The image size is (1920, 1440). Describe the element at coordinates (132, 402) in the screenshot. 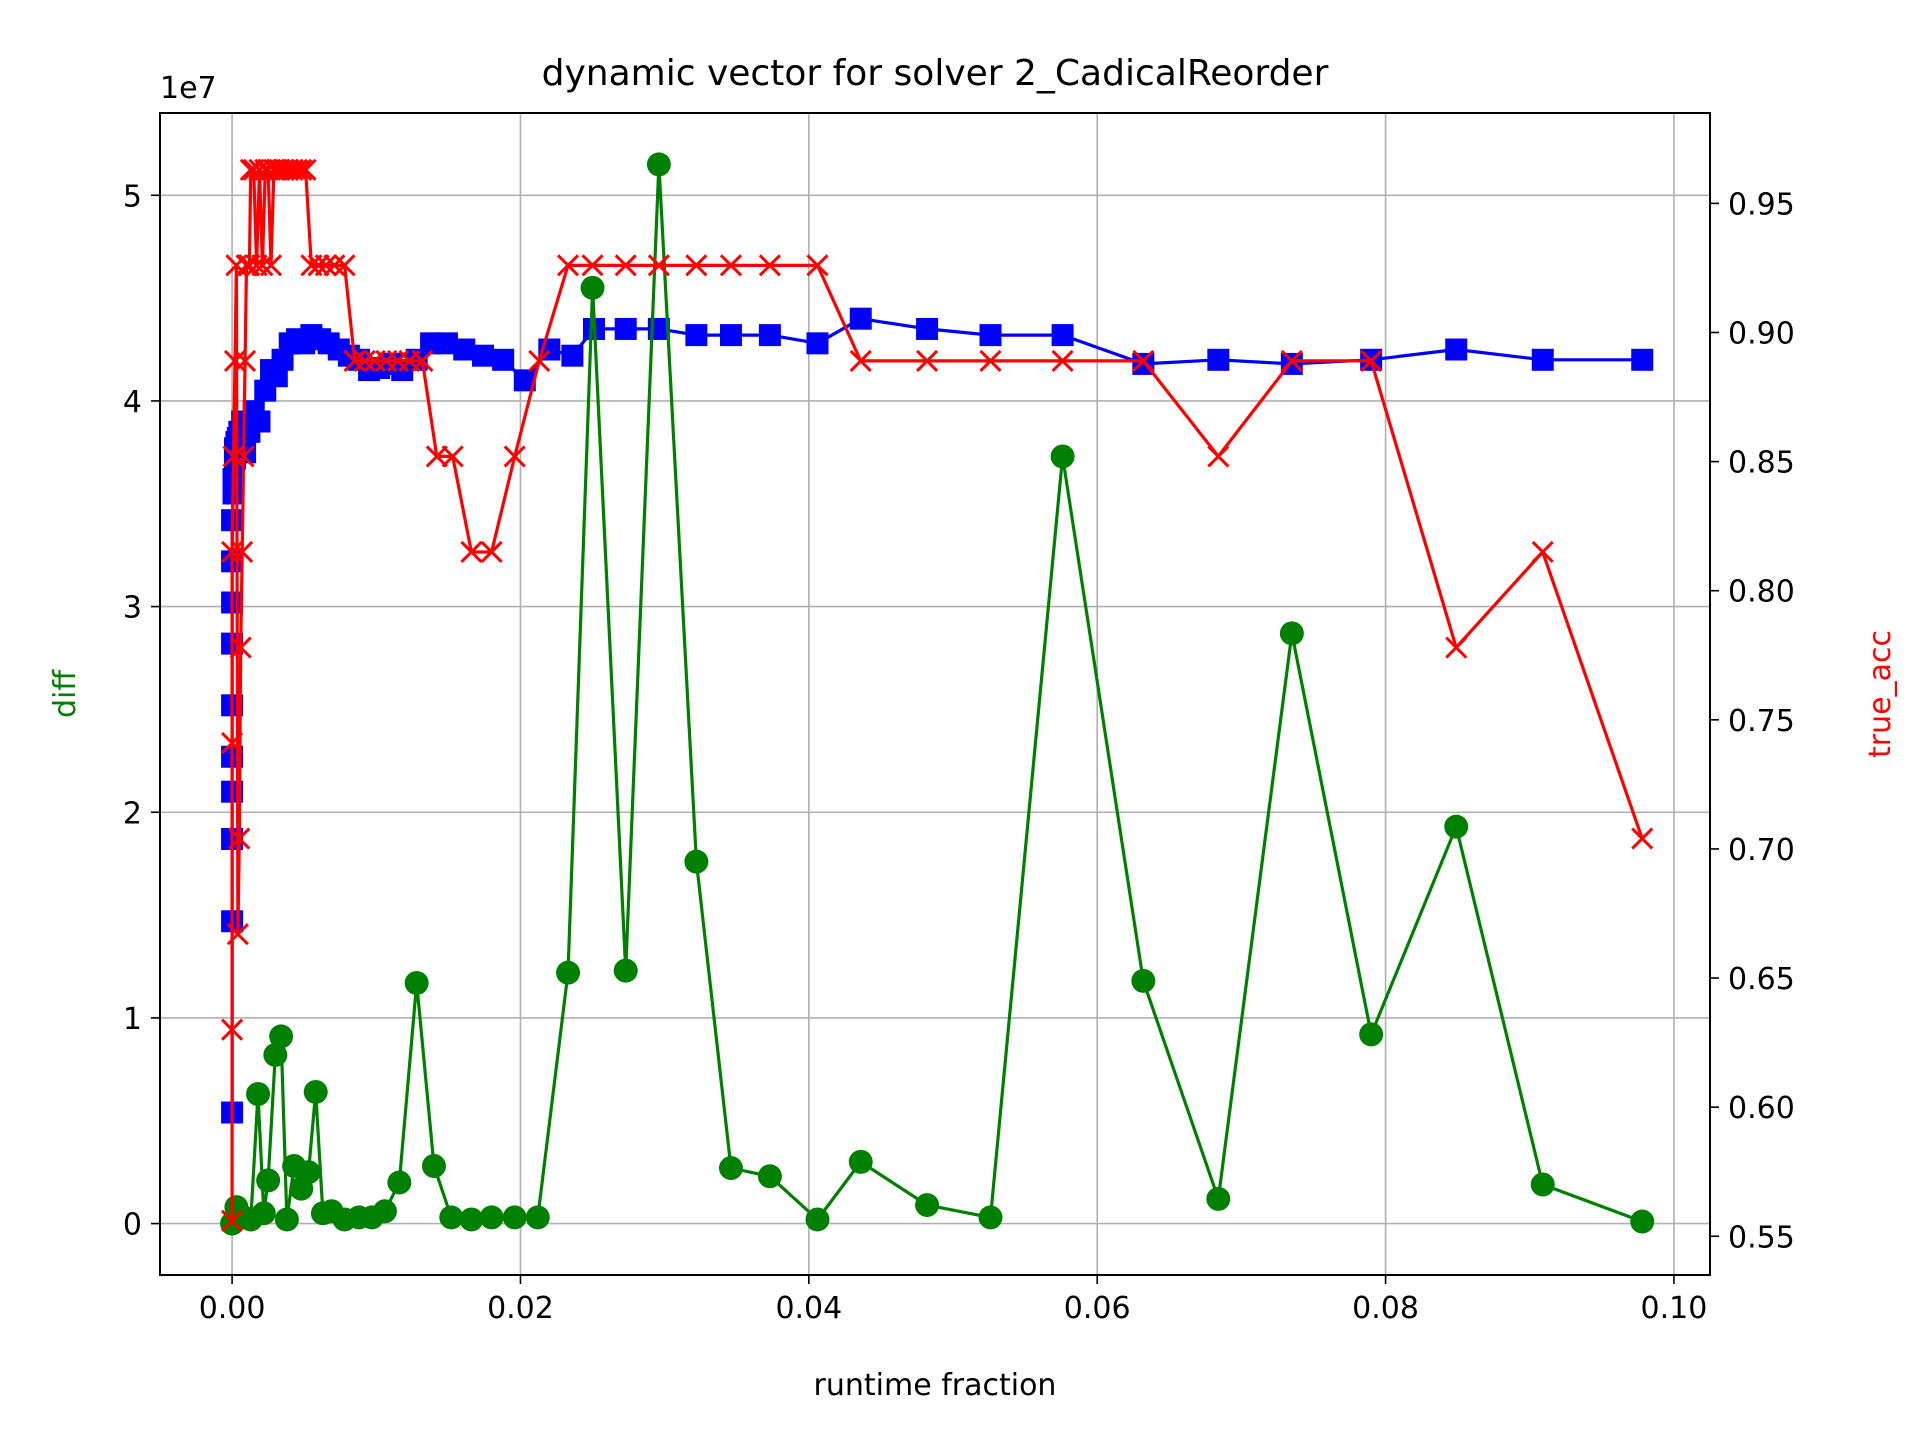

I see `y-left-tick-label-4: 4` at that location.